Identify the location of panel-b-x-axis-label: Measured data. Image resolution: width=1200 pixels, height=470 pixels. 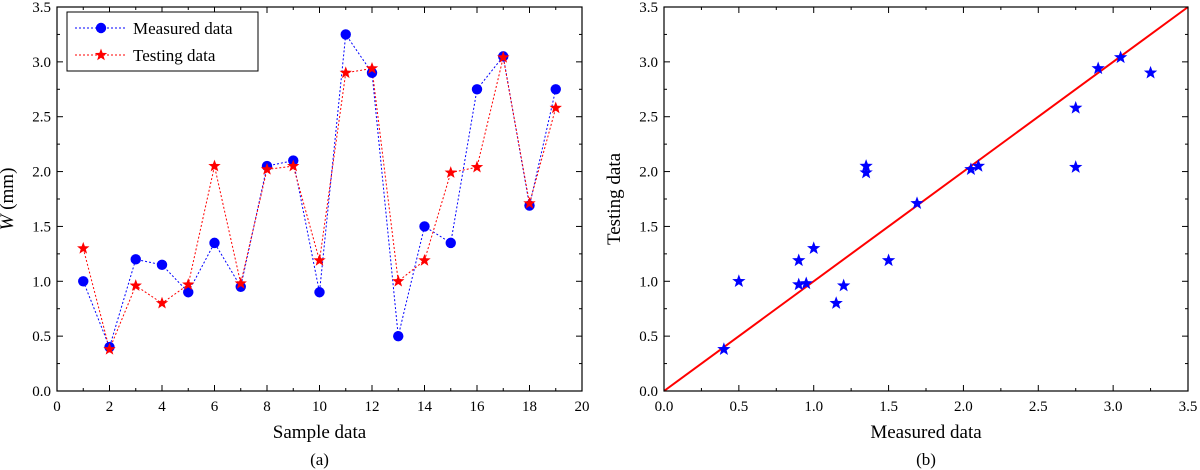
(926, 432).